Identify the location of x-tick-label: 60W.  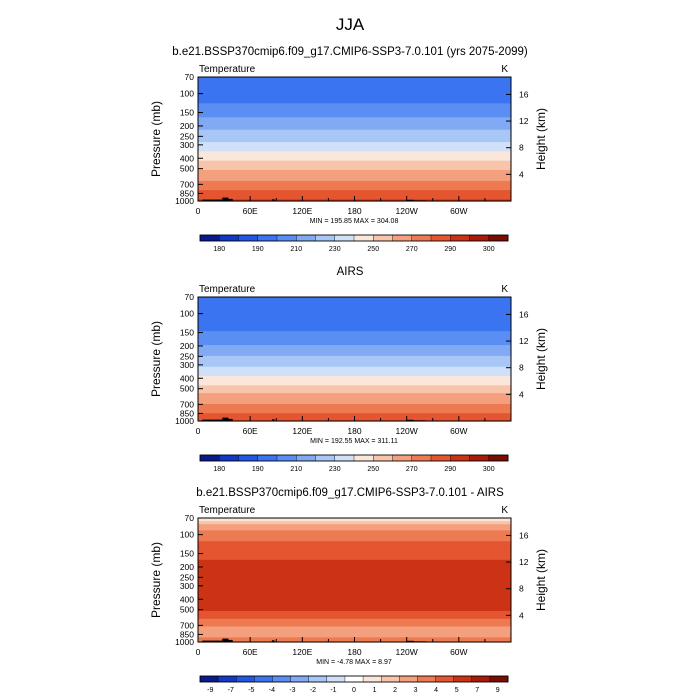
(458, 431).